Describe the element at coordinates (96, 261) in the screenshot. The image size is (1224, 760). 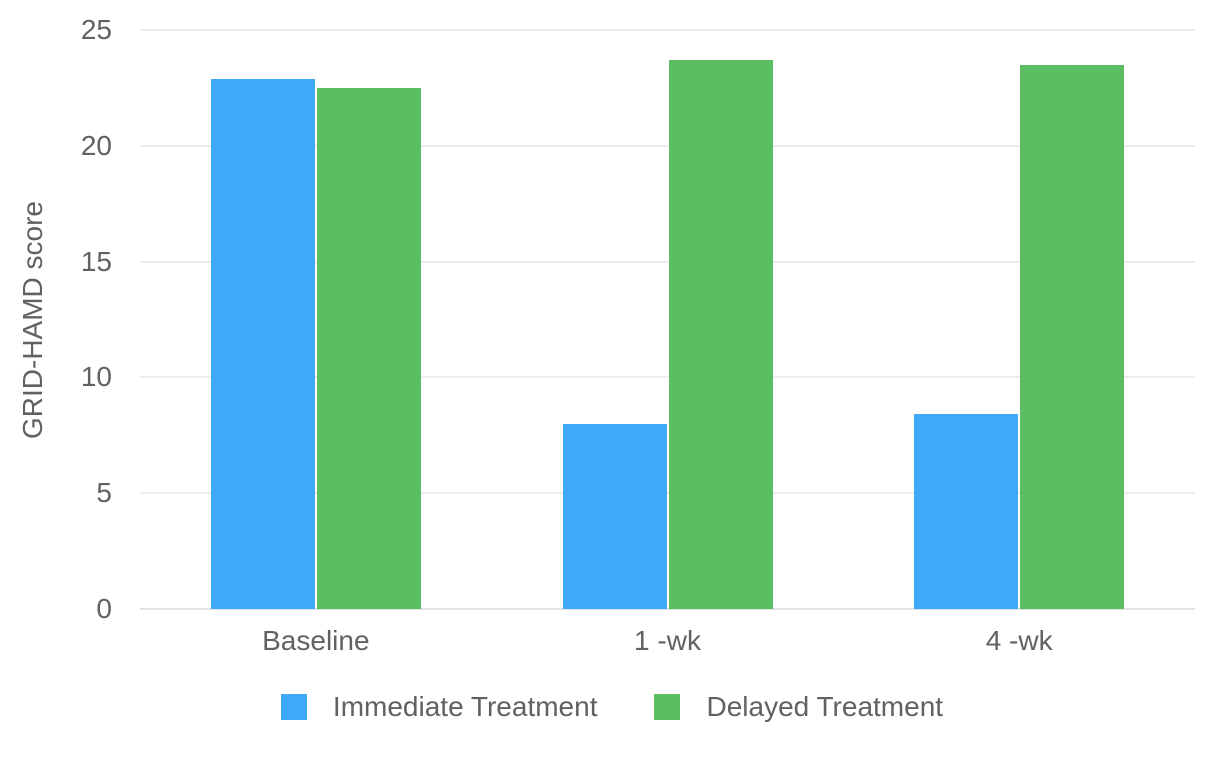
I see `y-axis-tick-label: 15` at that location.